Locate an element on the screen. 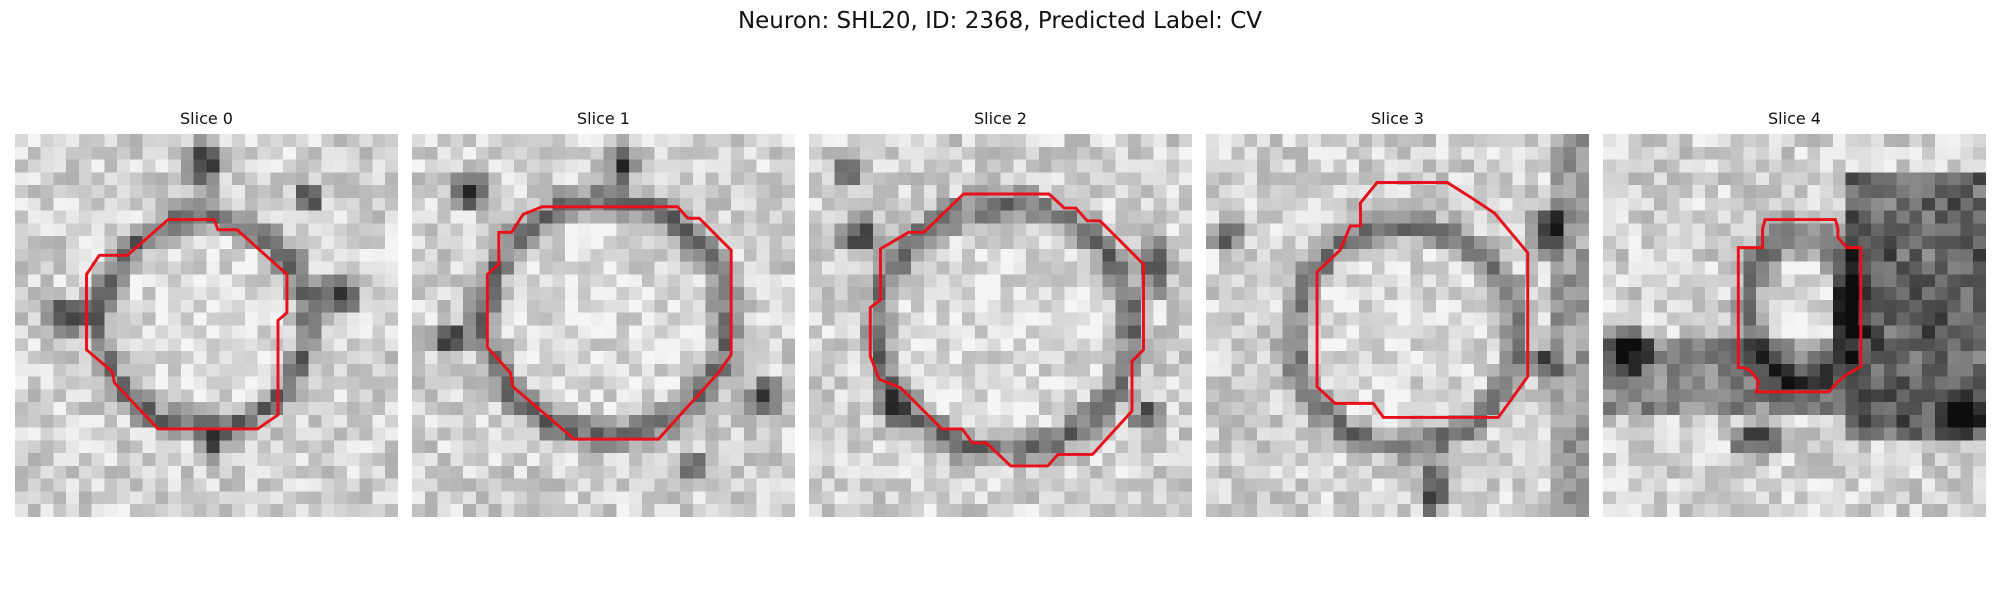 Image resolution: width=2000 pixels, height=600 pixels. slice-panel-0: Slice 0 is located at coordinates (206, 312).